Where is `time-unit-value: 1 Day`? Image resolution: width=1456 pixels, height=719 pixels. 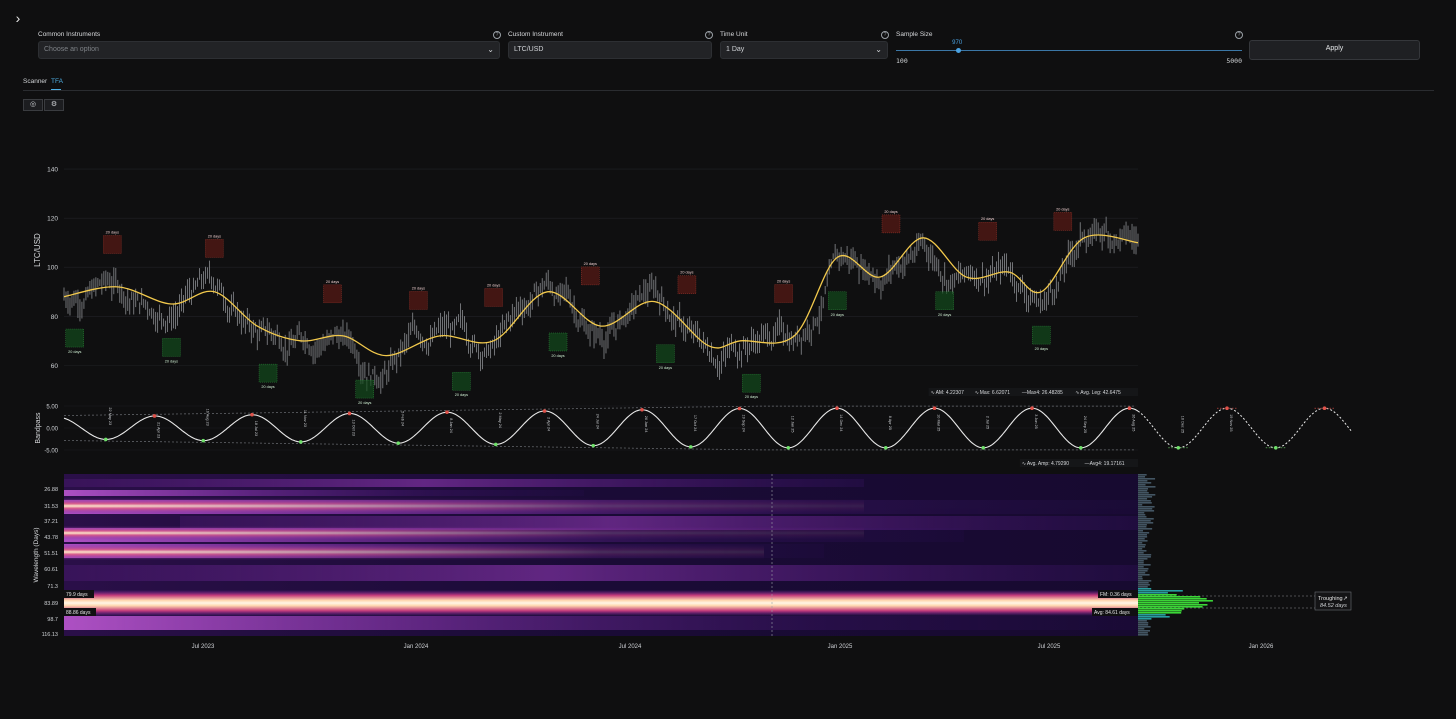 time-unit-value: 1 Day is located at coordinates (735, 49).